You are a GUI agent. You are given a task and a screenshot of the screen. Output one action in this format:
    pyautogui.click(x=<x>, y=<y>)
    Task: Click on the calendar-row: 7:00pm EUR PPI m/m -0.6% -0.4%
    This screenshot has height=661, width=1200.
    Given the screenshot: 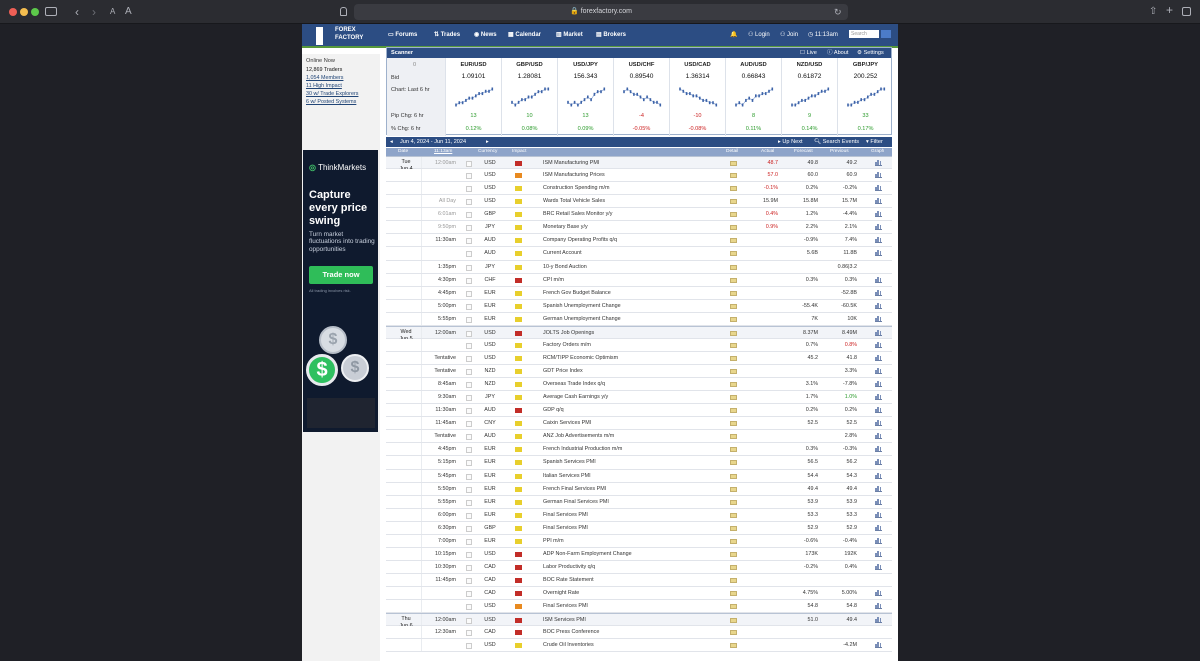 What is the action you would take?
    pyautogui.click(x=639, y=541)
    